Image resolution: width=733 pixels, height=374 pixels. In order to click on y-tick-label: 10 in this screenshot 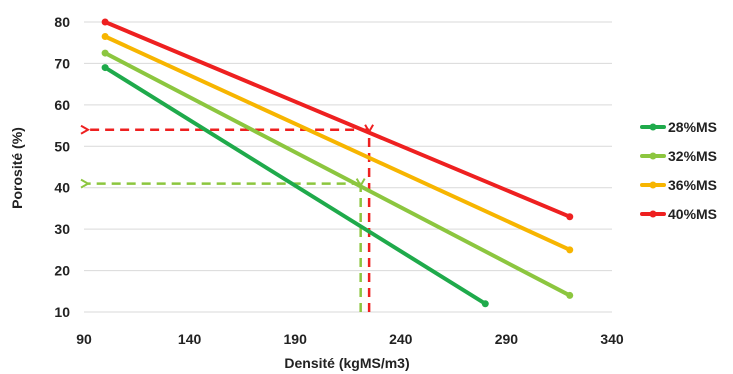, I will do `click(62, 312)`.